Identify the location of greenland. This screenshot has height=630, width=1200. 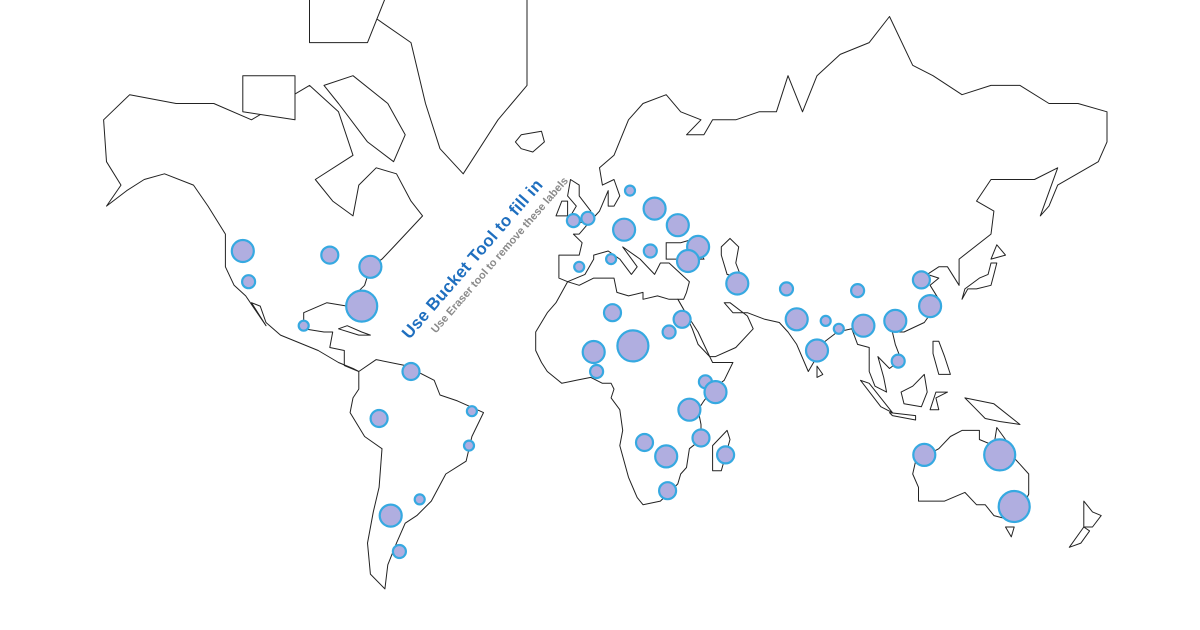
(450, 87).